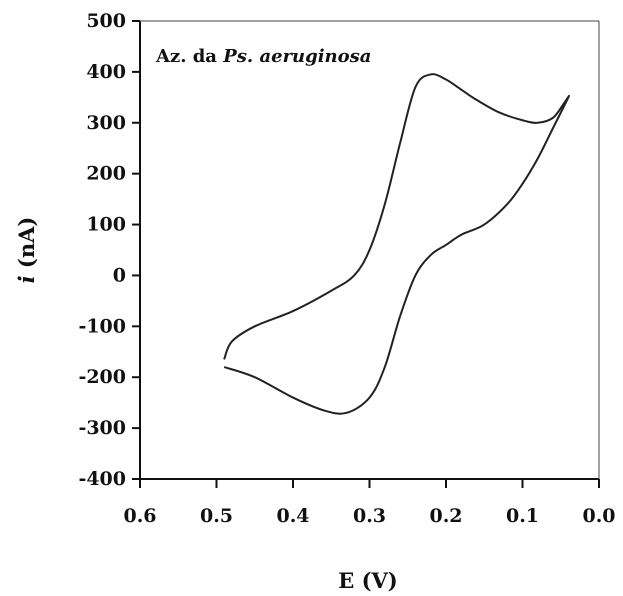  I want to click on annotation-plain: Az. da, so click(189, 56).